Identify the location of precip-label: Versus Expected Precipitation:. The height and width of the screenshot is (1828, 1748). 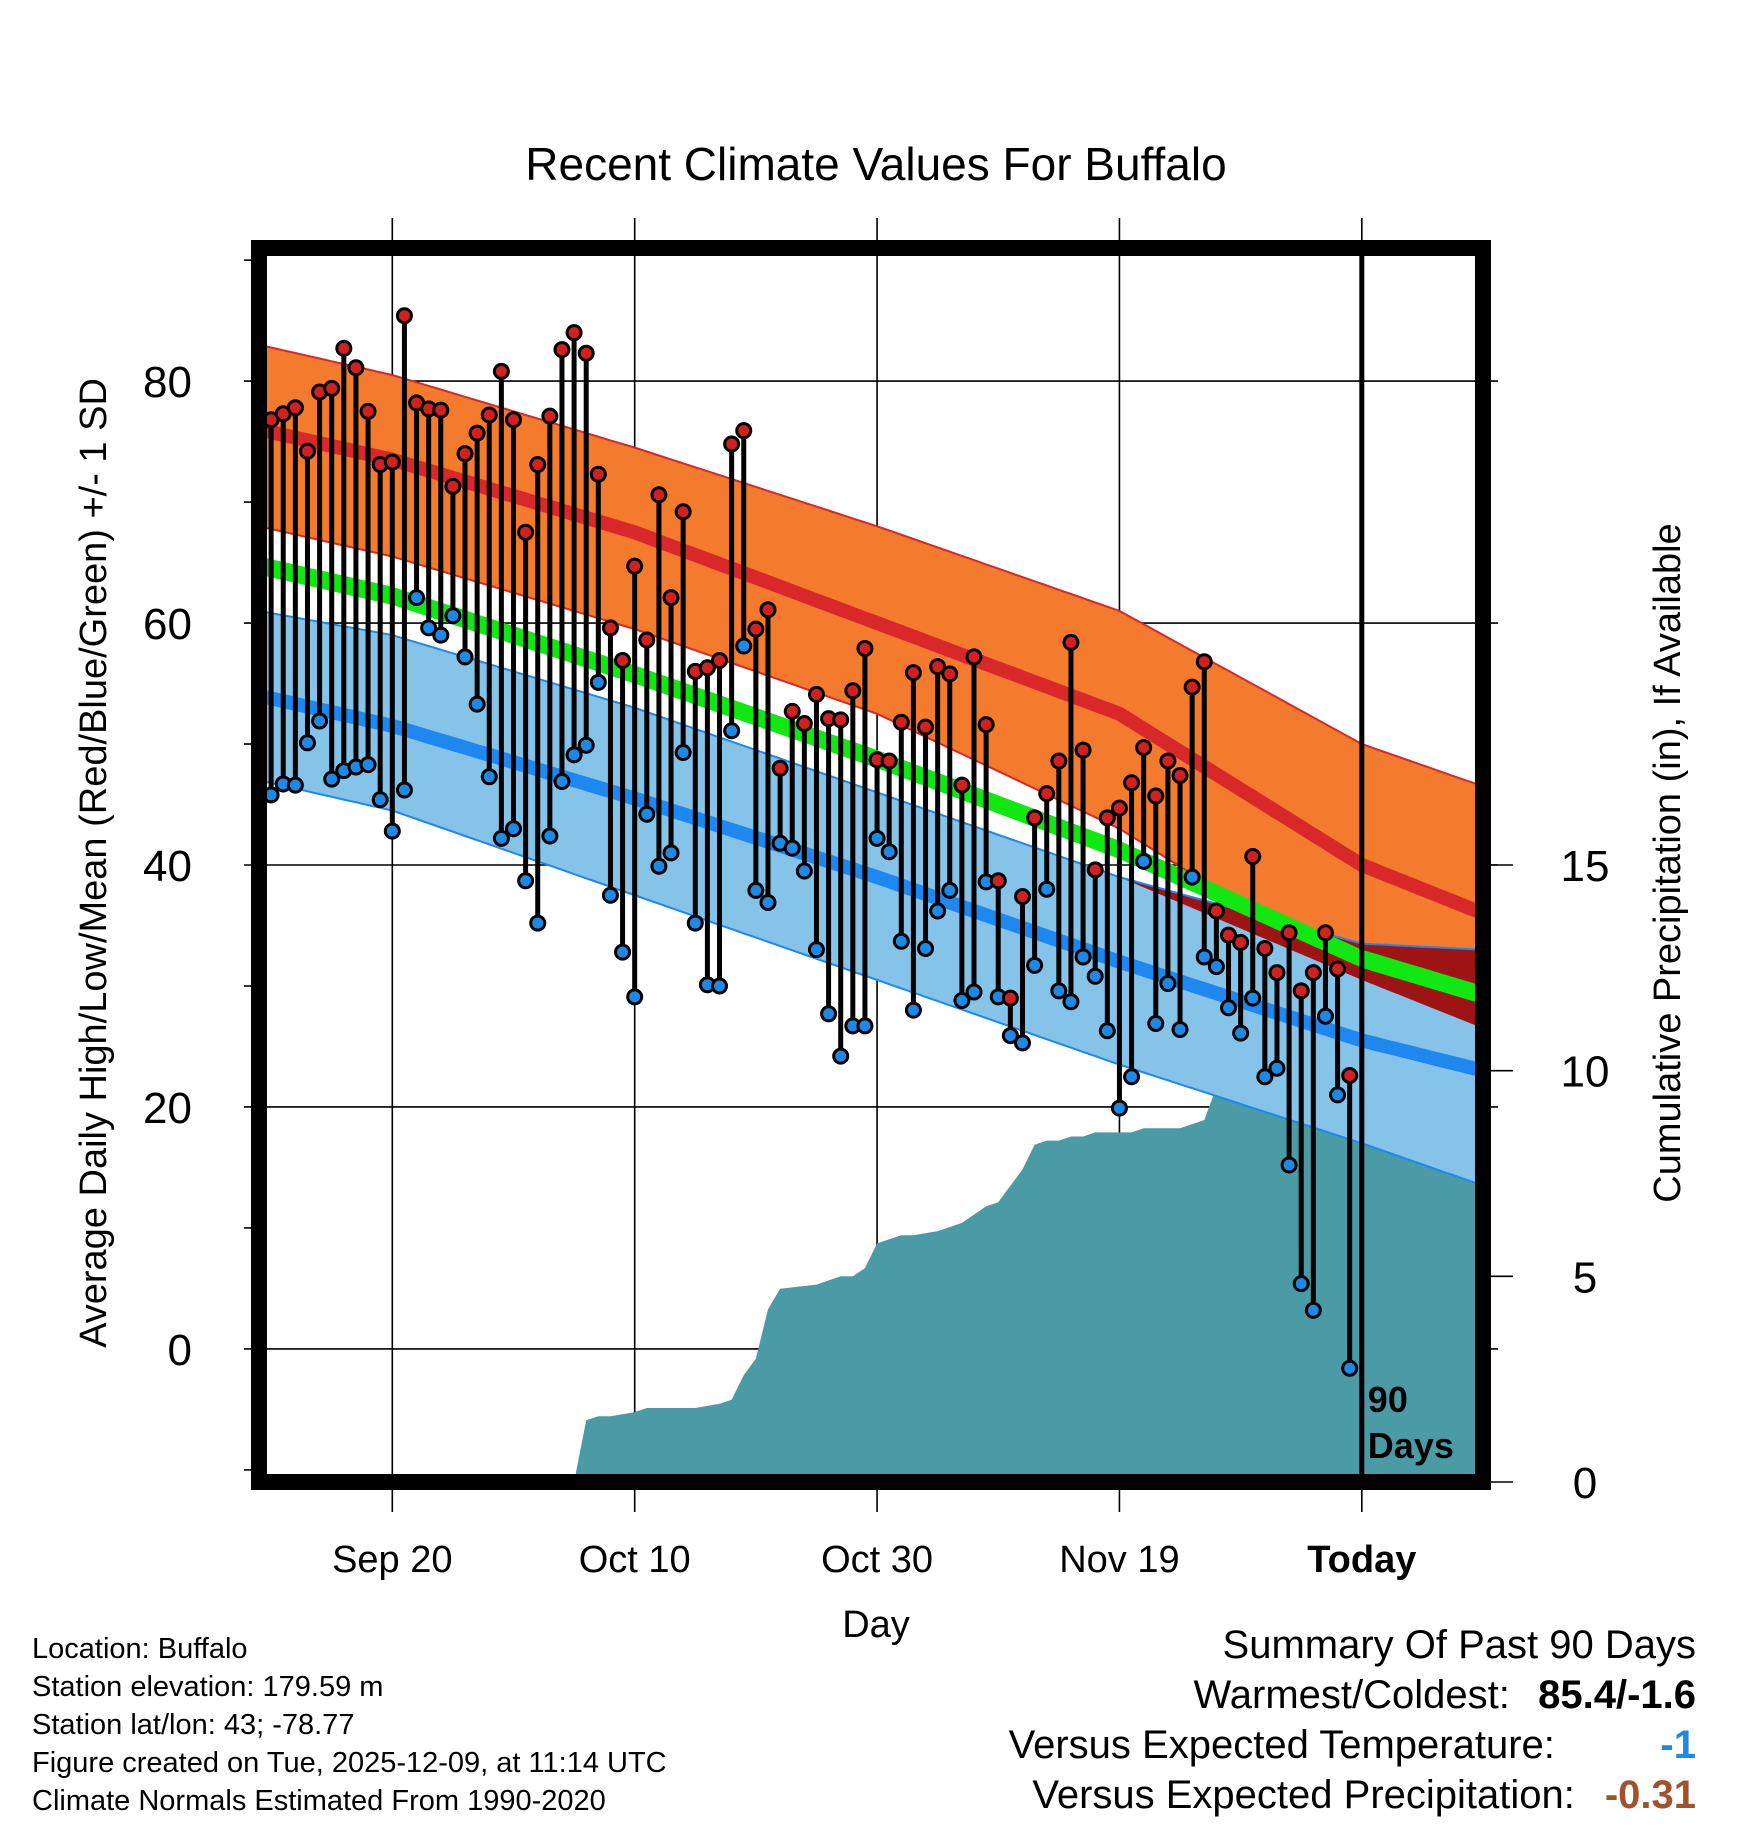
(1303, 1795).